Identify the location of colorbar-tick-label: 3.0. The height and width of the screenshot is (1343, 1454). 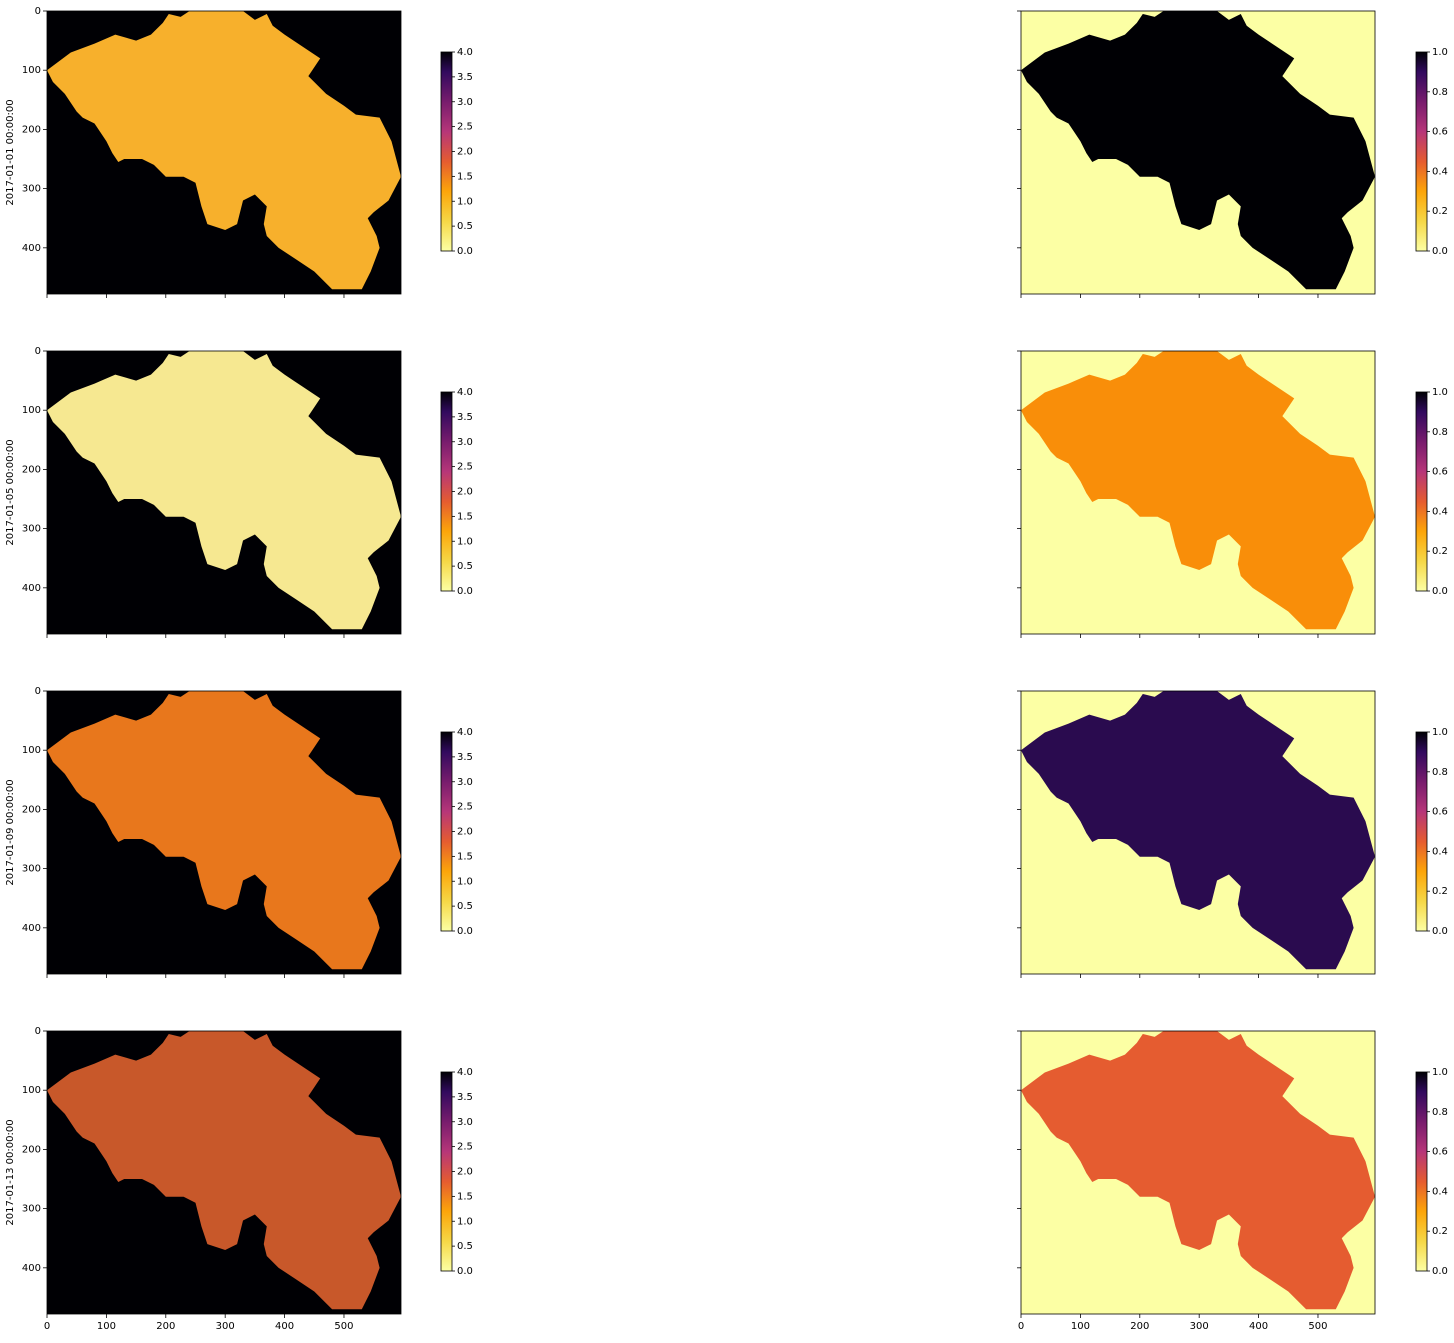
(465, 782).